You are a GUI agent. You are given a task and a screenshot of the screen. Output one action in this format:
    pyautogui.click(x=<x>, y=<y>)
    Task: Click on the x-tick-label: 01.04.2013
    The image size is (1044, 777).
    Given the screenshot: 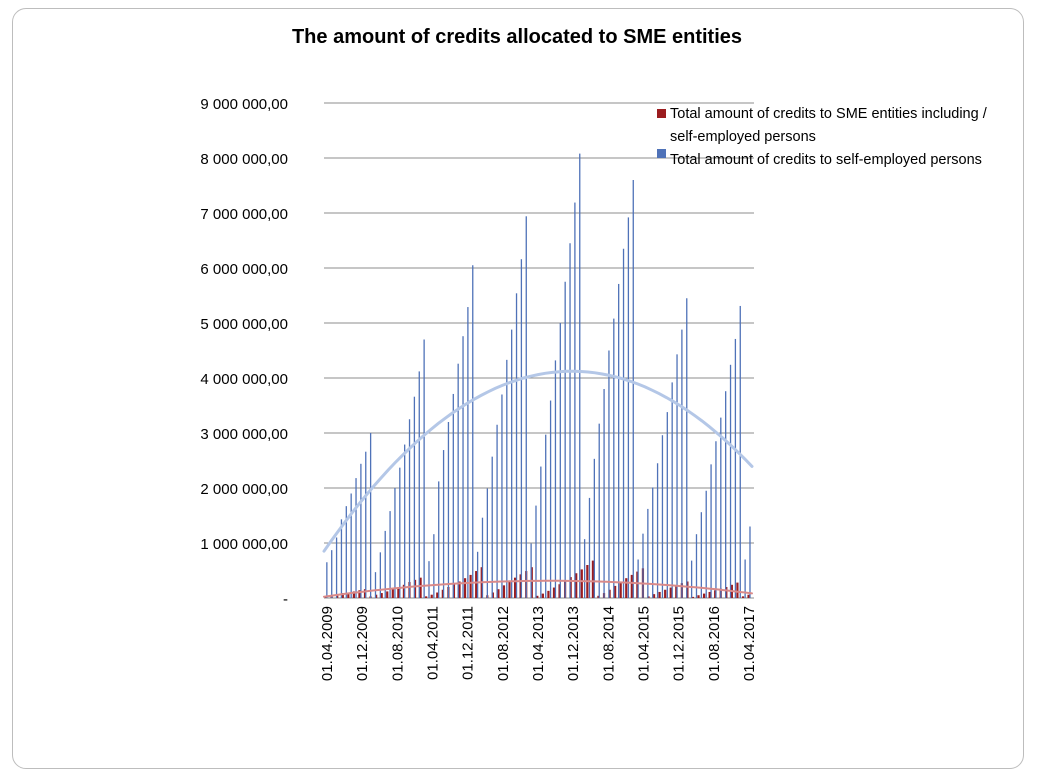 What is the action you would take?
    pyautogui.click(x=538, y=643)
    